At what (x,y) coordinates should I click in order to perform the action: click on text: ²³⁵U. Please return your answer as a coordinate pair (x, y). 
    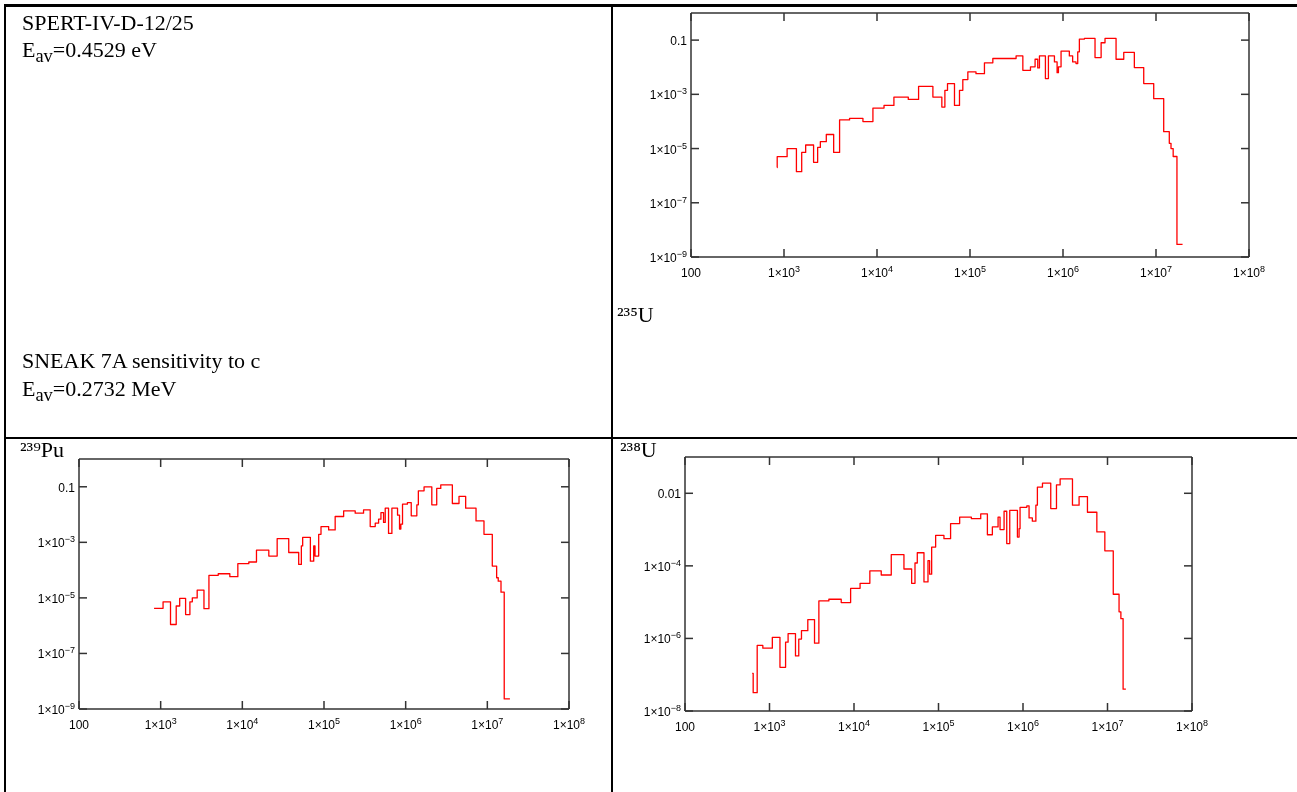
    Looking at the image, I should click on (635, 315).